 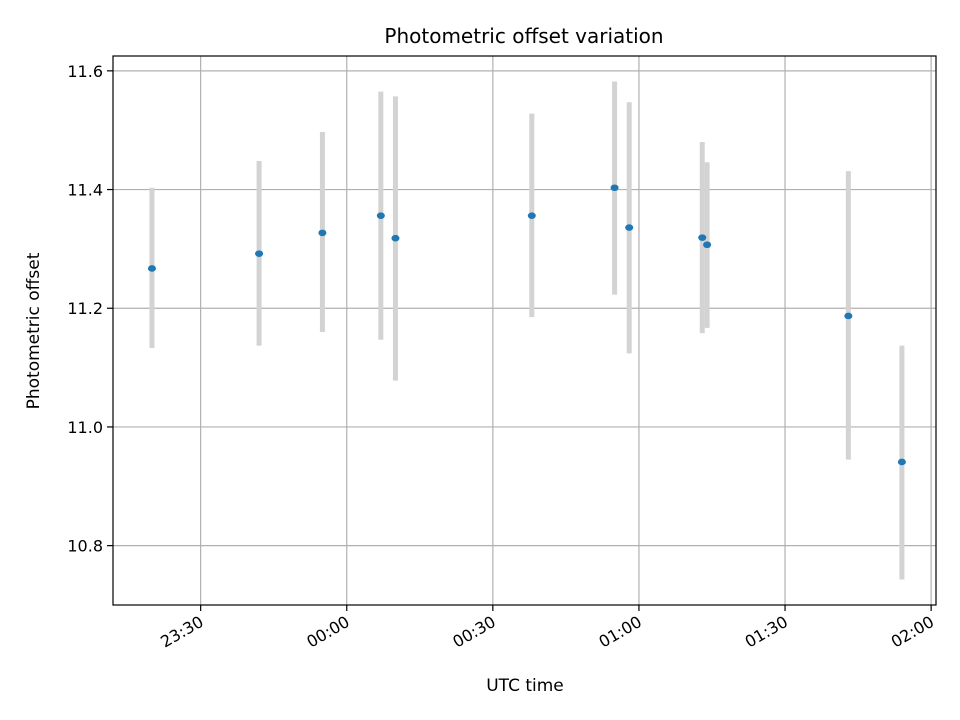 What do you see at coordinates (912, 632) in the screenshot?
I see `x-tick-label: 02:00` at bounding box center [912, 632].